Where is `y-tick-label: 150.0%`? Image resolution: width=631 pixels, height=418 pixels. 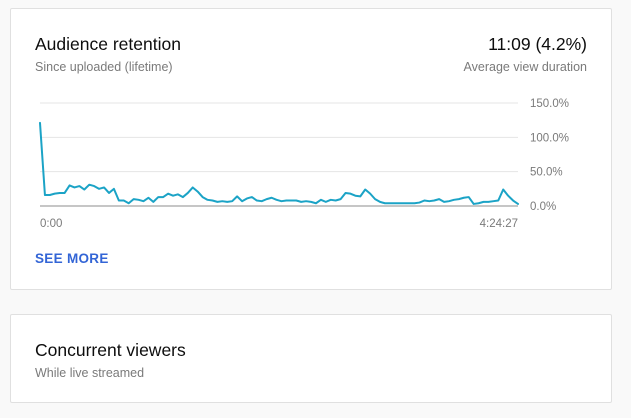
y-tick-label: 150.0% is located at coordinates (549, 104).